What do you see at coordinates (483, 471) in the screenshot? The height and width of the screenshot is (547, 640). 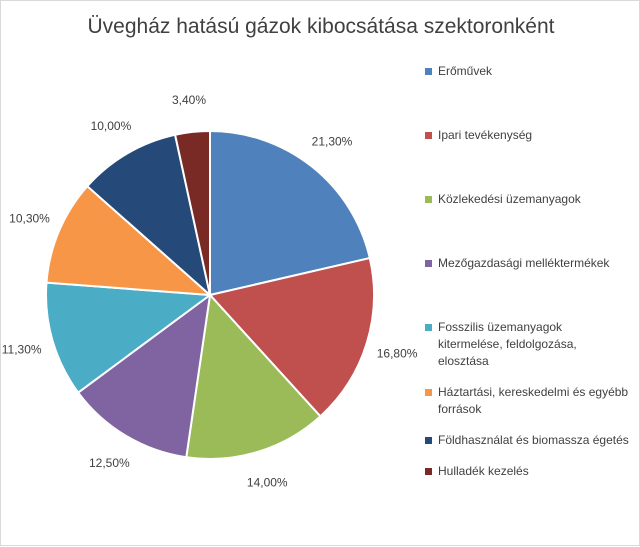 I see `legend-label: Hulladék kezelés` at bounding box center [483, 471].